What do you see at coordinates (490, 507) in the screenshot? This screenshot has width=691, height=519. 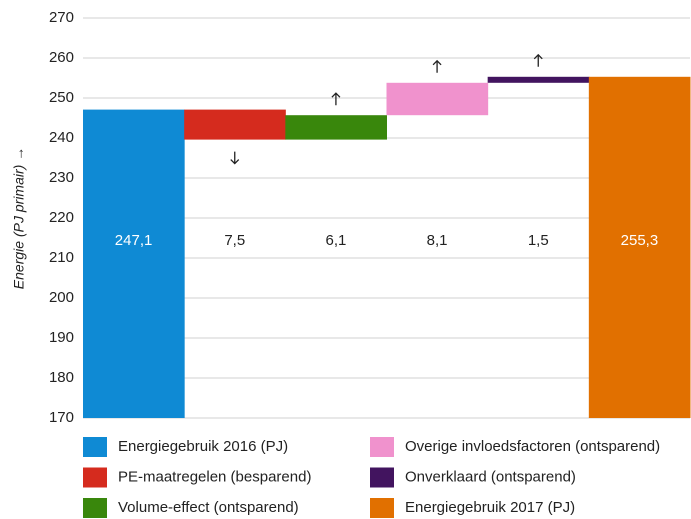 I see `legend-label: Energiegebruik 2017 (PJ)` at bounding box center [490, 507].